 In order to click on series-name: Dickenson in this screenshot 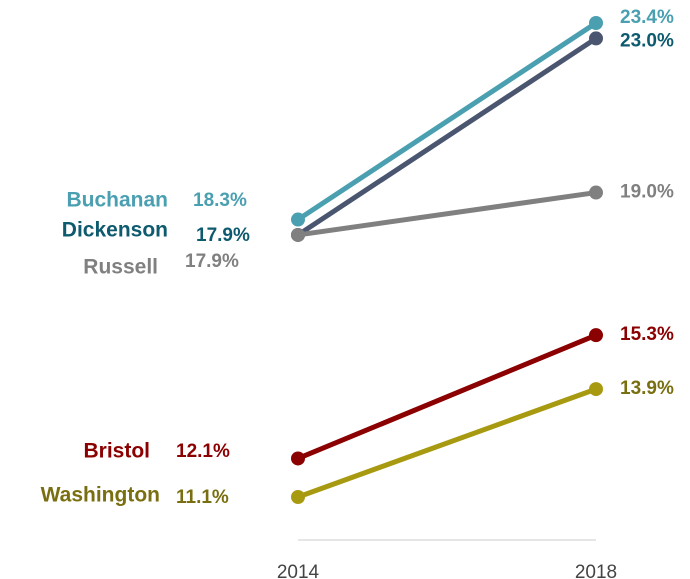, I will do `click(115, 230)`.